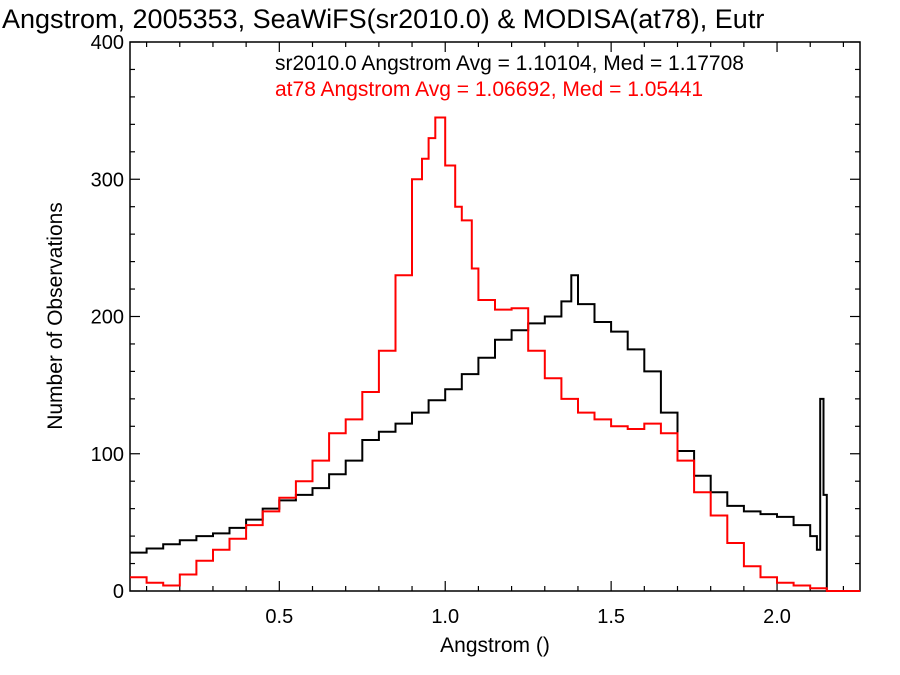  I want to click on y-tick-label: 0, so click(118, 592).